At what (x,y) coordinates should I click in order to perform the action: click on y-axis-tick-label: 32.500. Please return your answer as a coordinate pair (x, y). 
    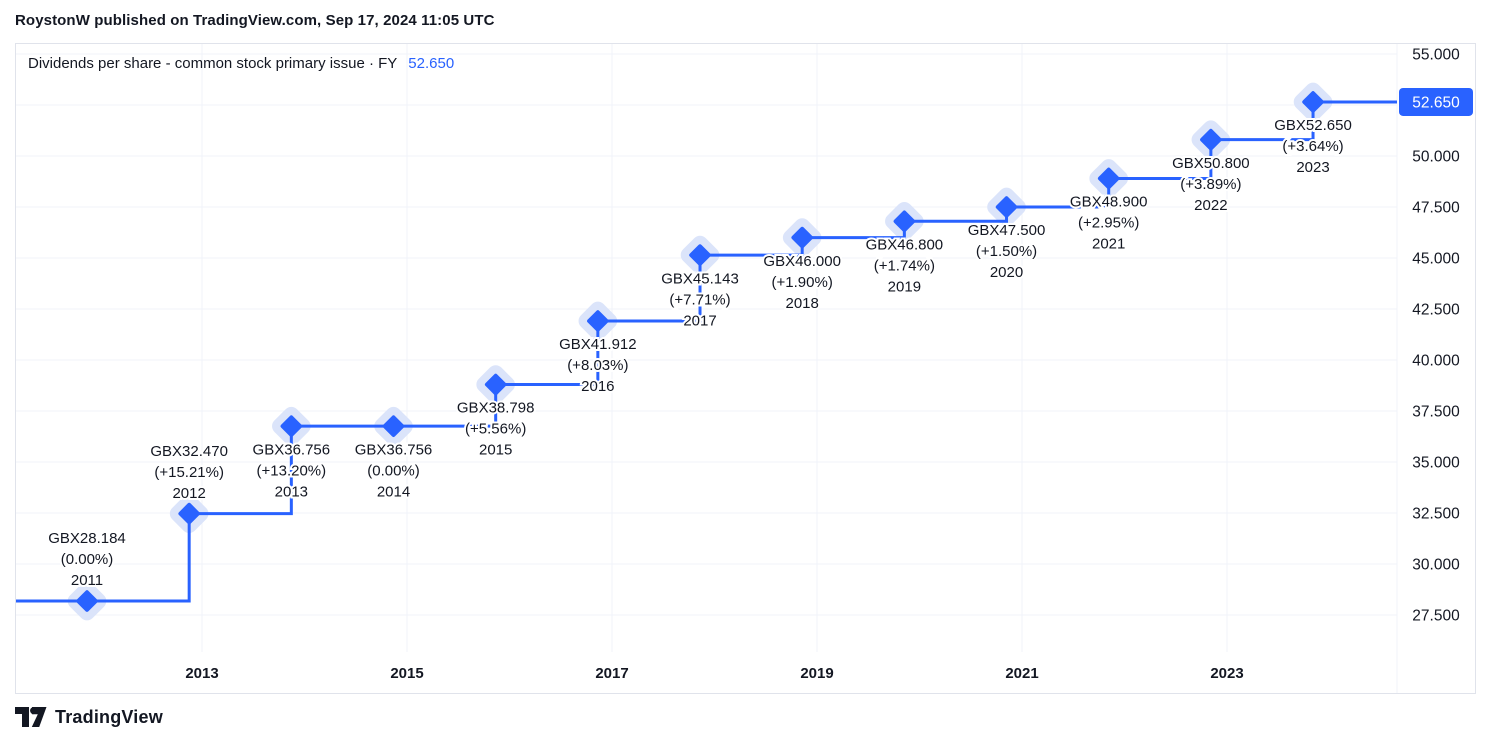
    Looking at the image, I should click on (1436, 514).